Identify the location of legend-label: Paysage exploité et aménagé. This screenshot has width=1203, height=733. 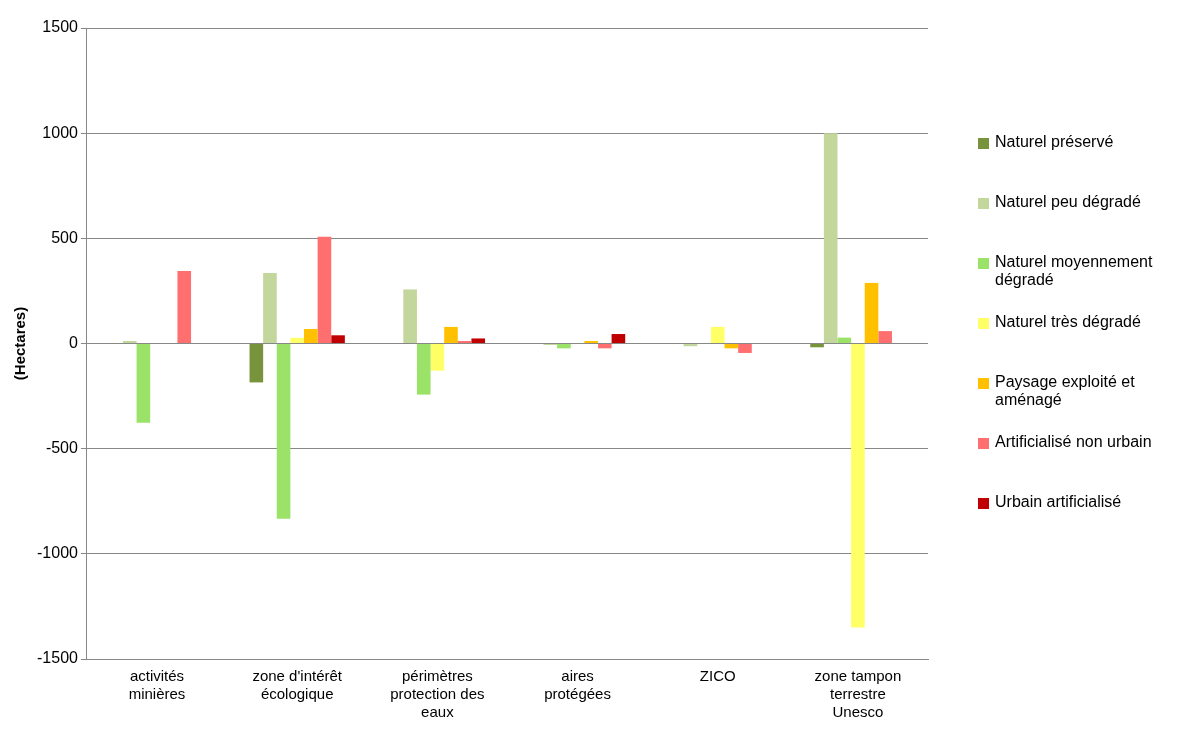
(1065, 391).